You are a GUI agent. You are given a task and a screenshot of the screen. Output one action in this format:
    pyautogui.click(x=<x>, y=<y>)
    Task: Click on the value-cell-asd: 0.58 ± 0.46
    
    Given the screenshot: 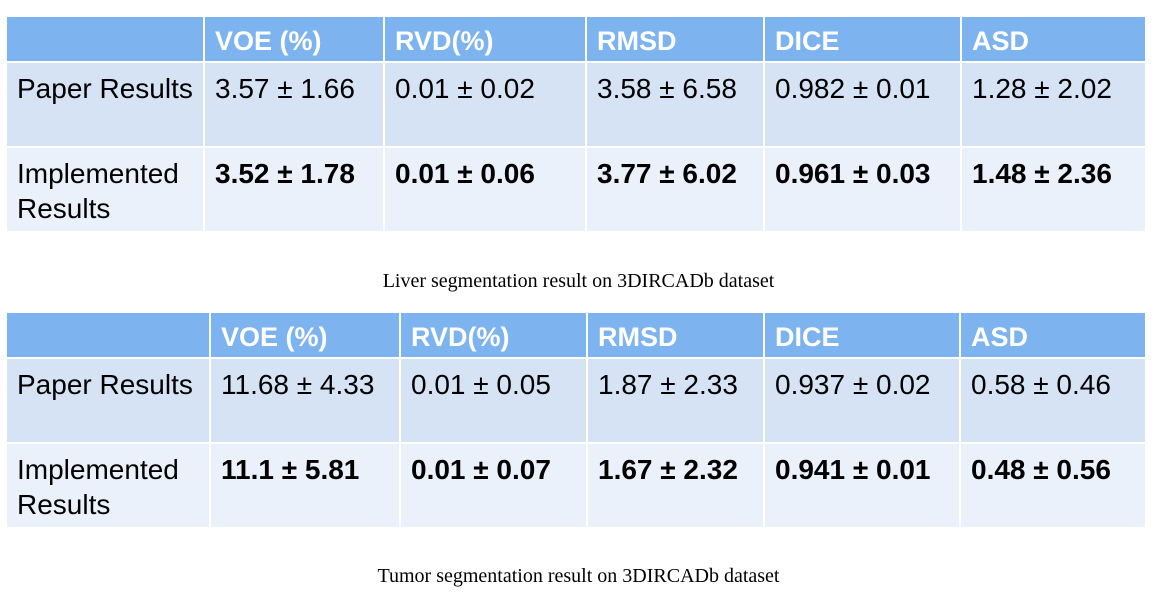 What is the action you would take?
    pyautogui.click(x=1053, y=401)
    